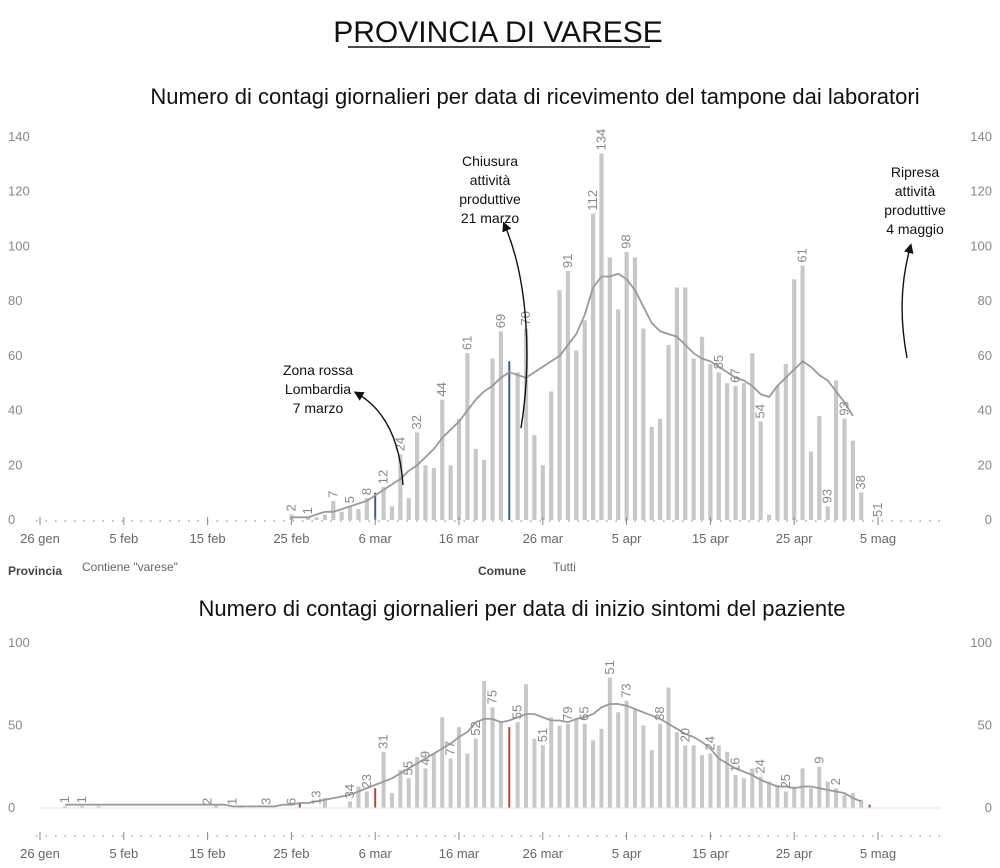  Describe the element at coordinates (463, 755) in the screenshot. I see `chart2-moving-average-line` at that location.